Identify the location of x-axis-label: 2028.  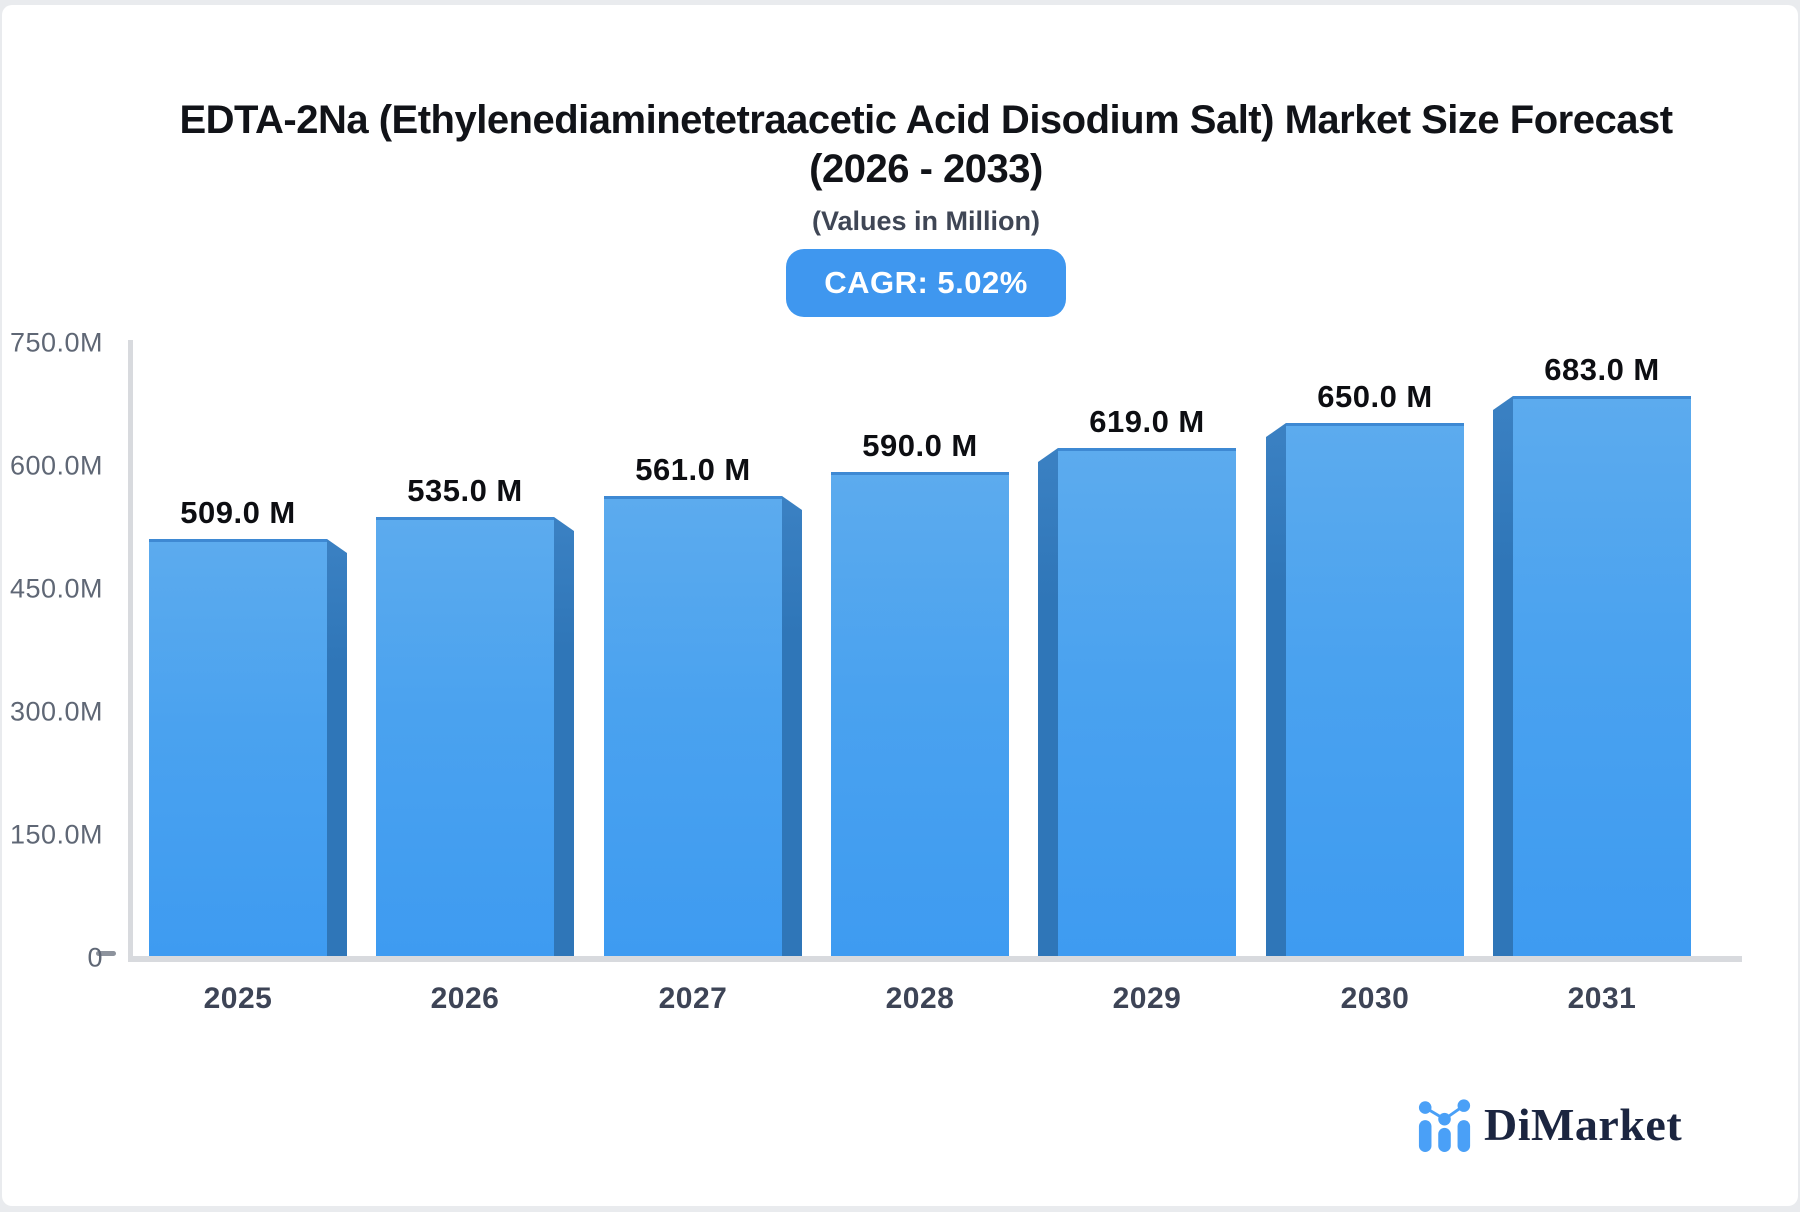
(920, 998).